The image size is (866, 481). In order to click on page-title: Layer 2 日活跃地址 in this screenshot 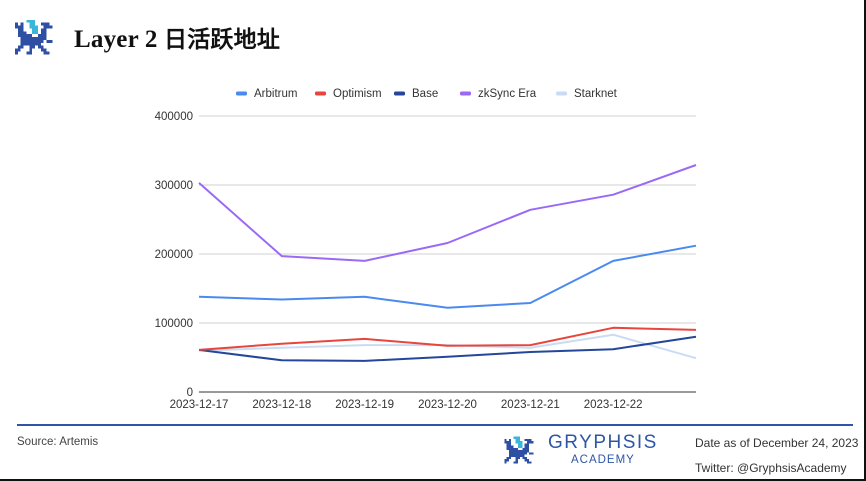, I will do `click(177, 37)`.